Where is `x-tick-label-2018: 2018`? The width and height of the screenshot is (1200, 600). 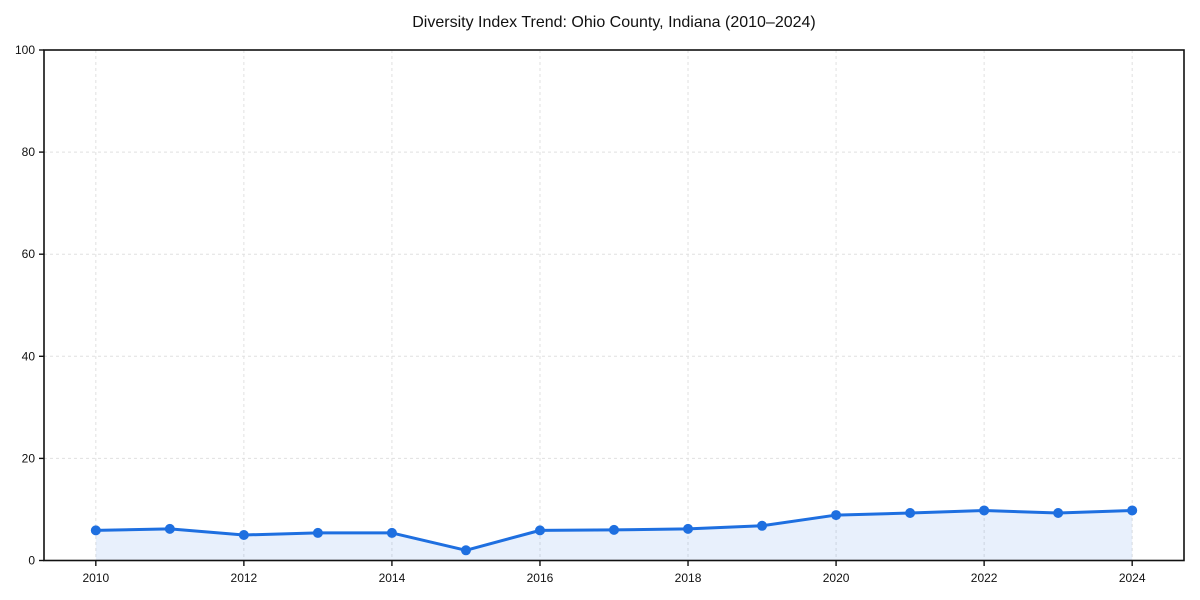 x-tick-label-2018: 2018 is located at coordinates (688, 578).